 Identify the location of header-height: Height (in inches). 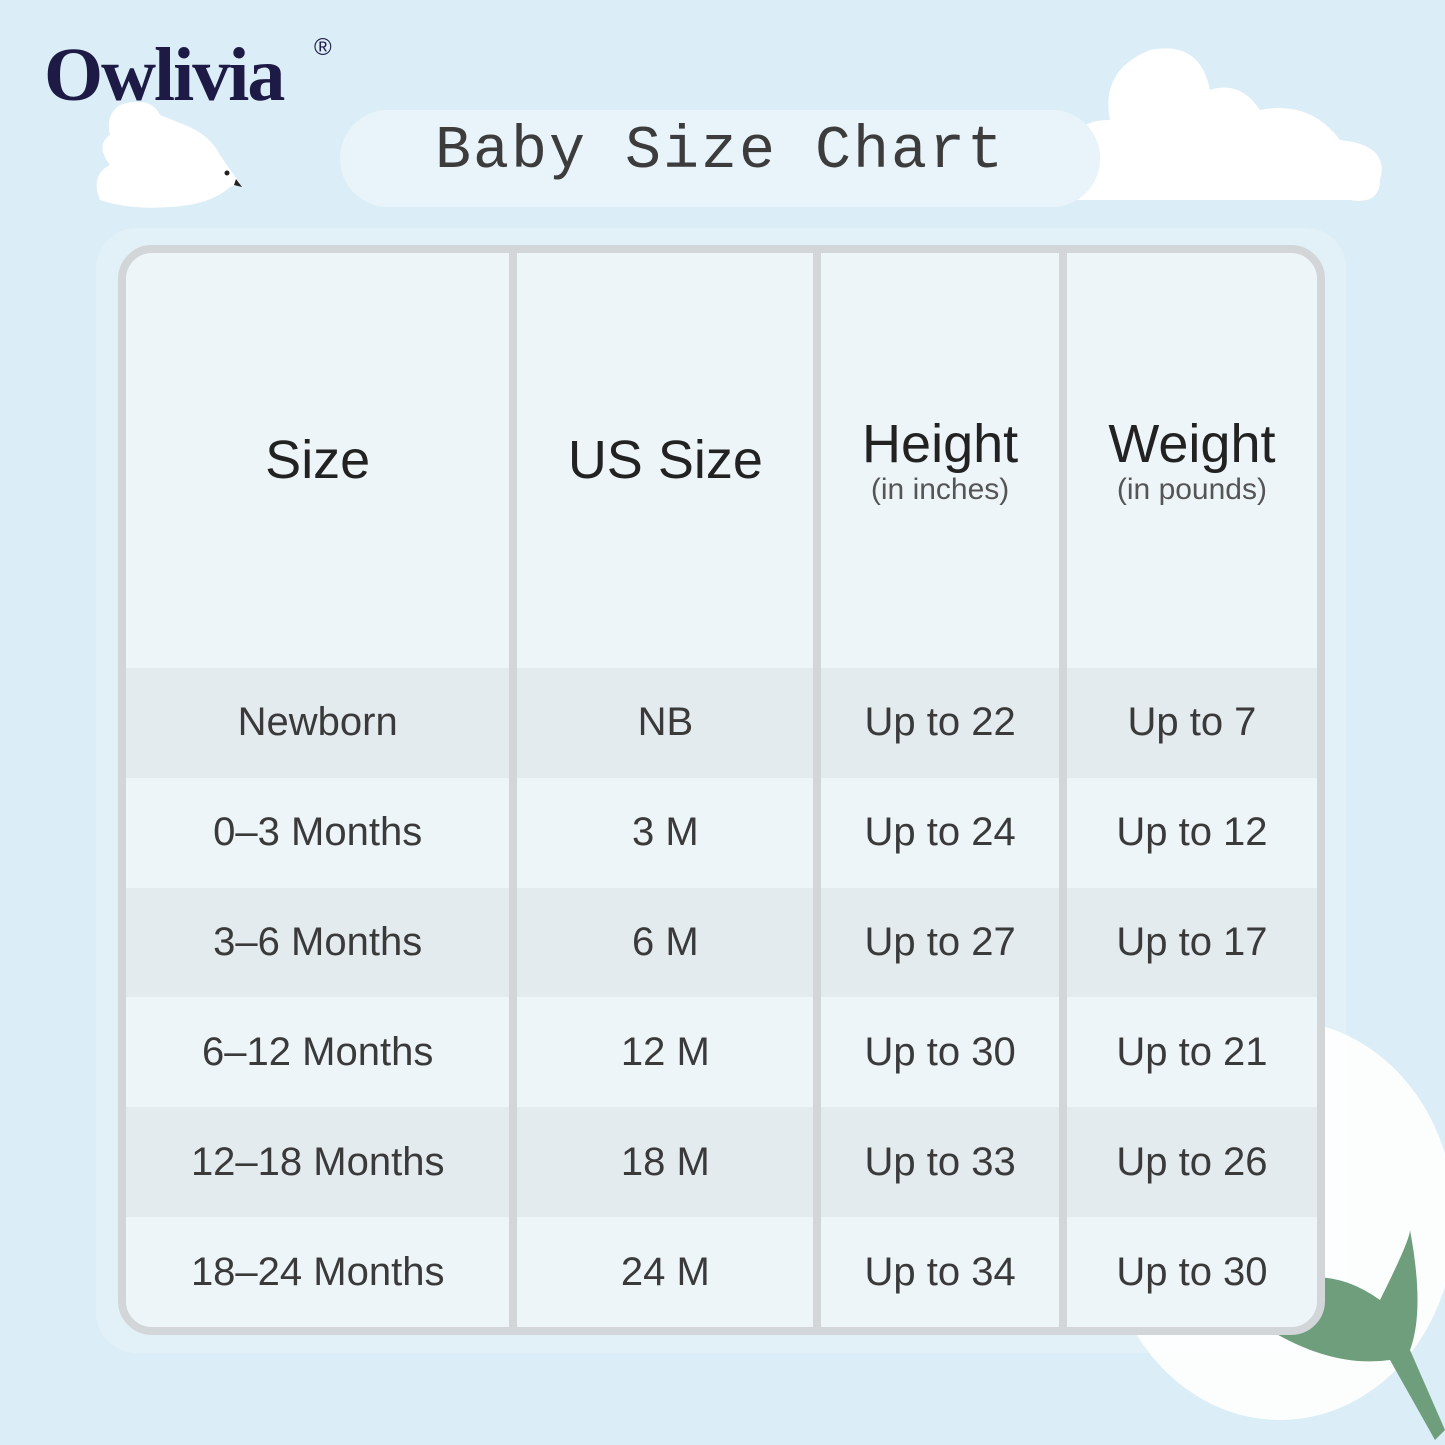
(944, 460).